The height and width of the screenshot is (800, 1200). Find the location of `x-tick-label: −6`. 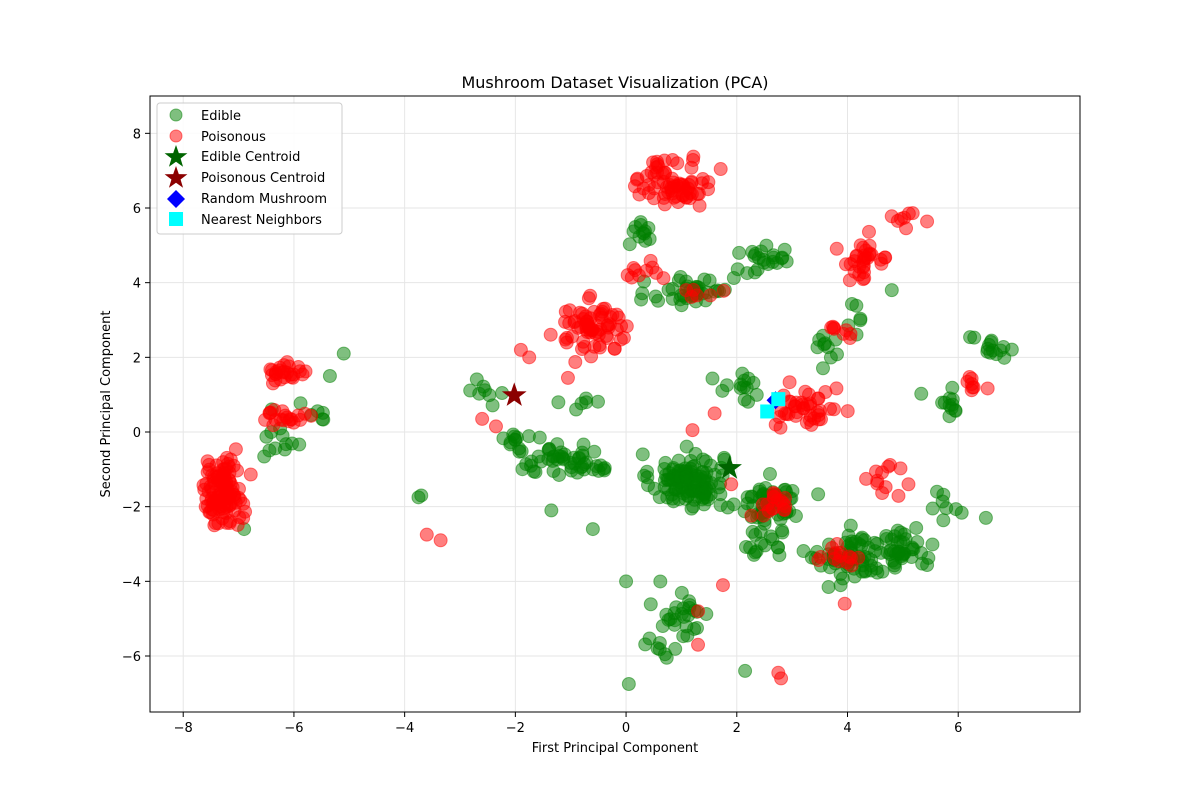

x-tick-label: −6 is located at coordinates (293, 728).